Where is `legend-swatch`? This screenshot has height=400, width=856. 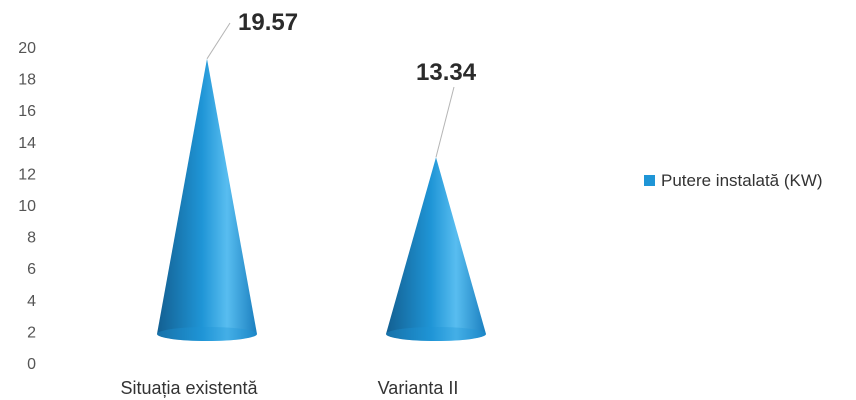 legend-swatch is located at coordinates (649, 180).